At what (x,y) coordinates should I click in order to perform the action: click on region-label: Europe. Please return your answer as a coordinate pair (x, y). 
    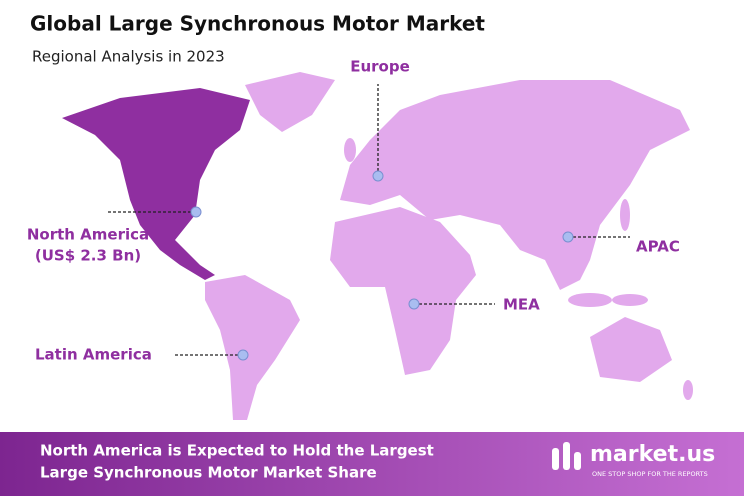
    Looking at the image, I should click on (380, 67).